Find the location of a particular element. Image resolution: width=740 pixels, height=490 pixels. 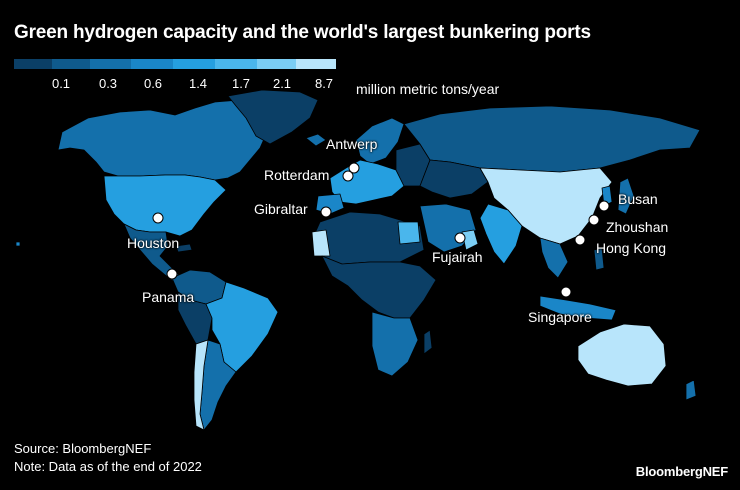

port-marker-fujairah is located at coordinates (460, 238).